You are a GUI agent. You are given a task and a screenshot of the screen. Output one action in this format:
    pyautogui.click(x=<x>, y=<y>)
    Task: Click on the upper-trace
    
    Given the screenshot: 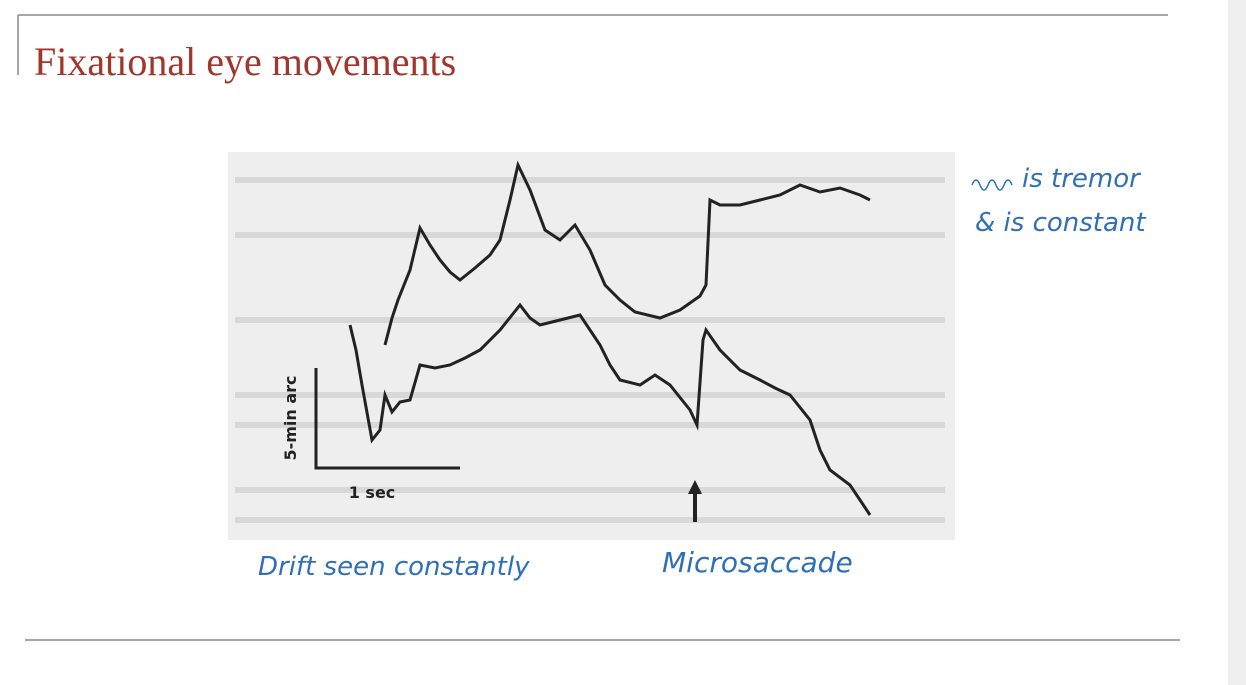 What is the action you would take?
    pyautogui.click(x=627, y=253)
    